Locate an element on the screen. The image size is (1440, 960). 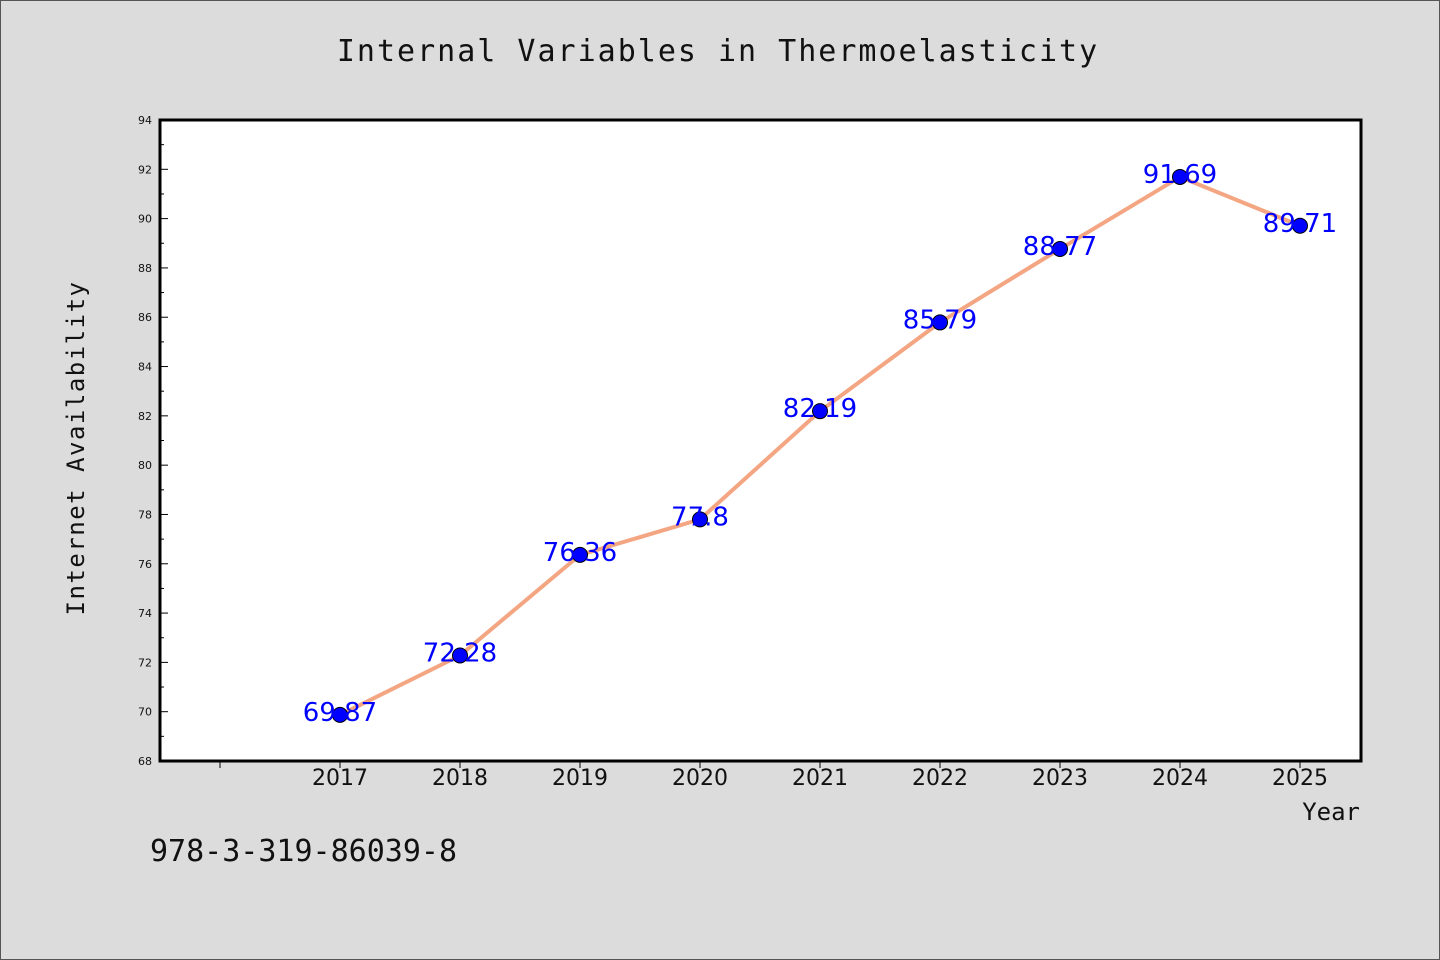
y-tick-label: 84 is located at coordinates (145, 367).